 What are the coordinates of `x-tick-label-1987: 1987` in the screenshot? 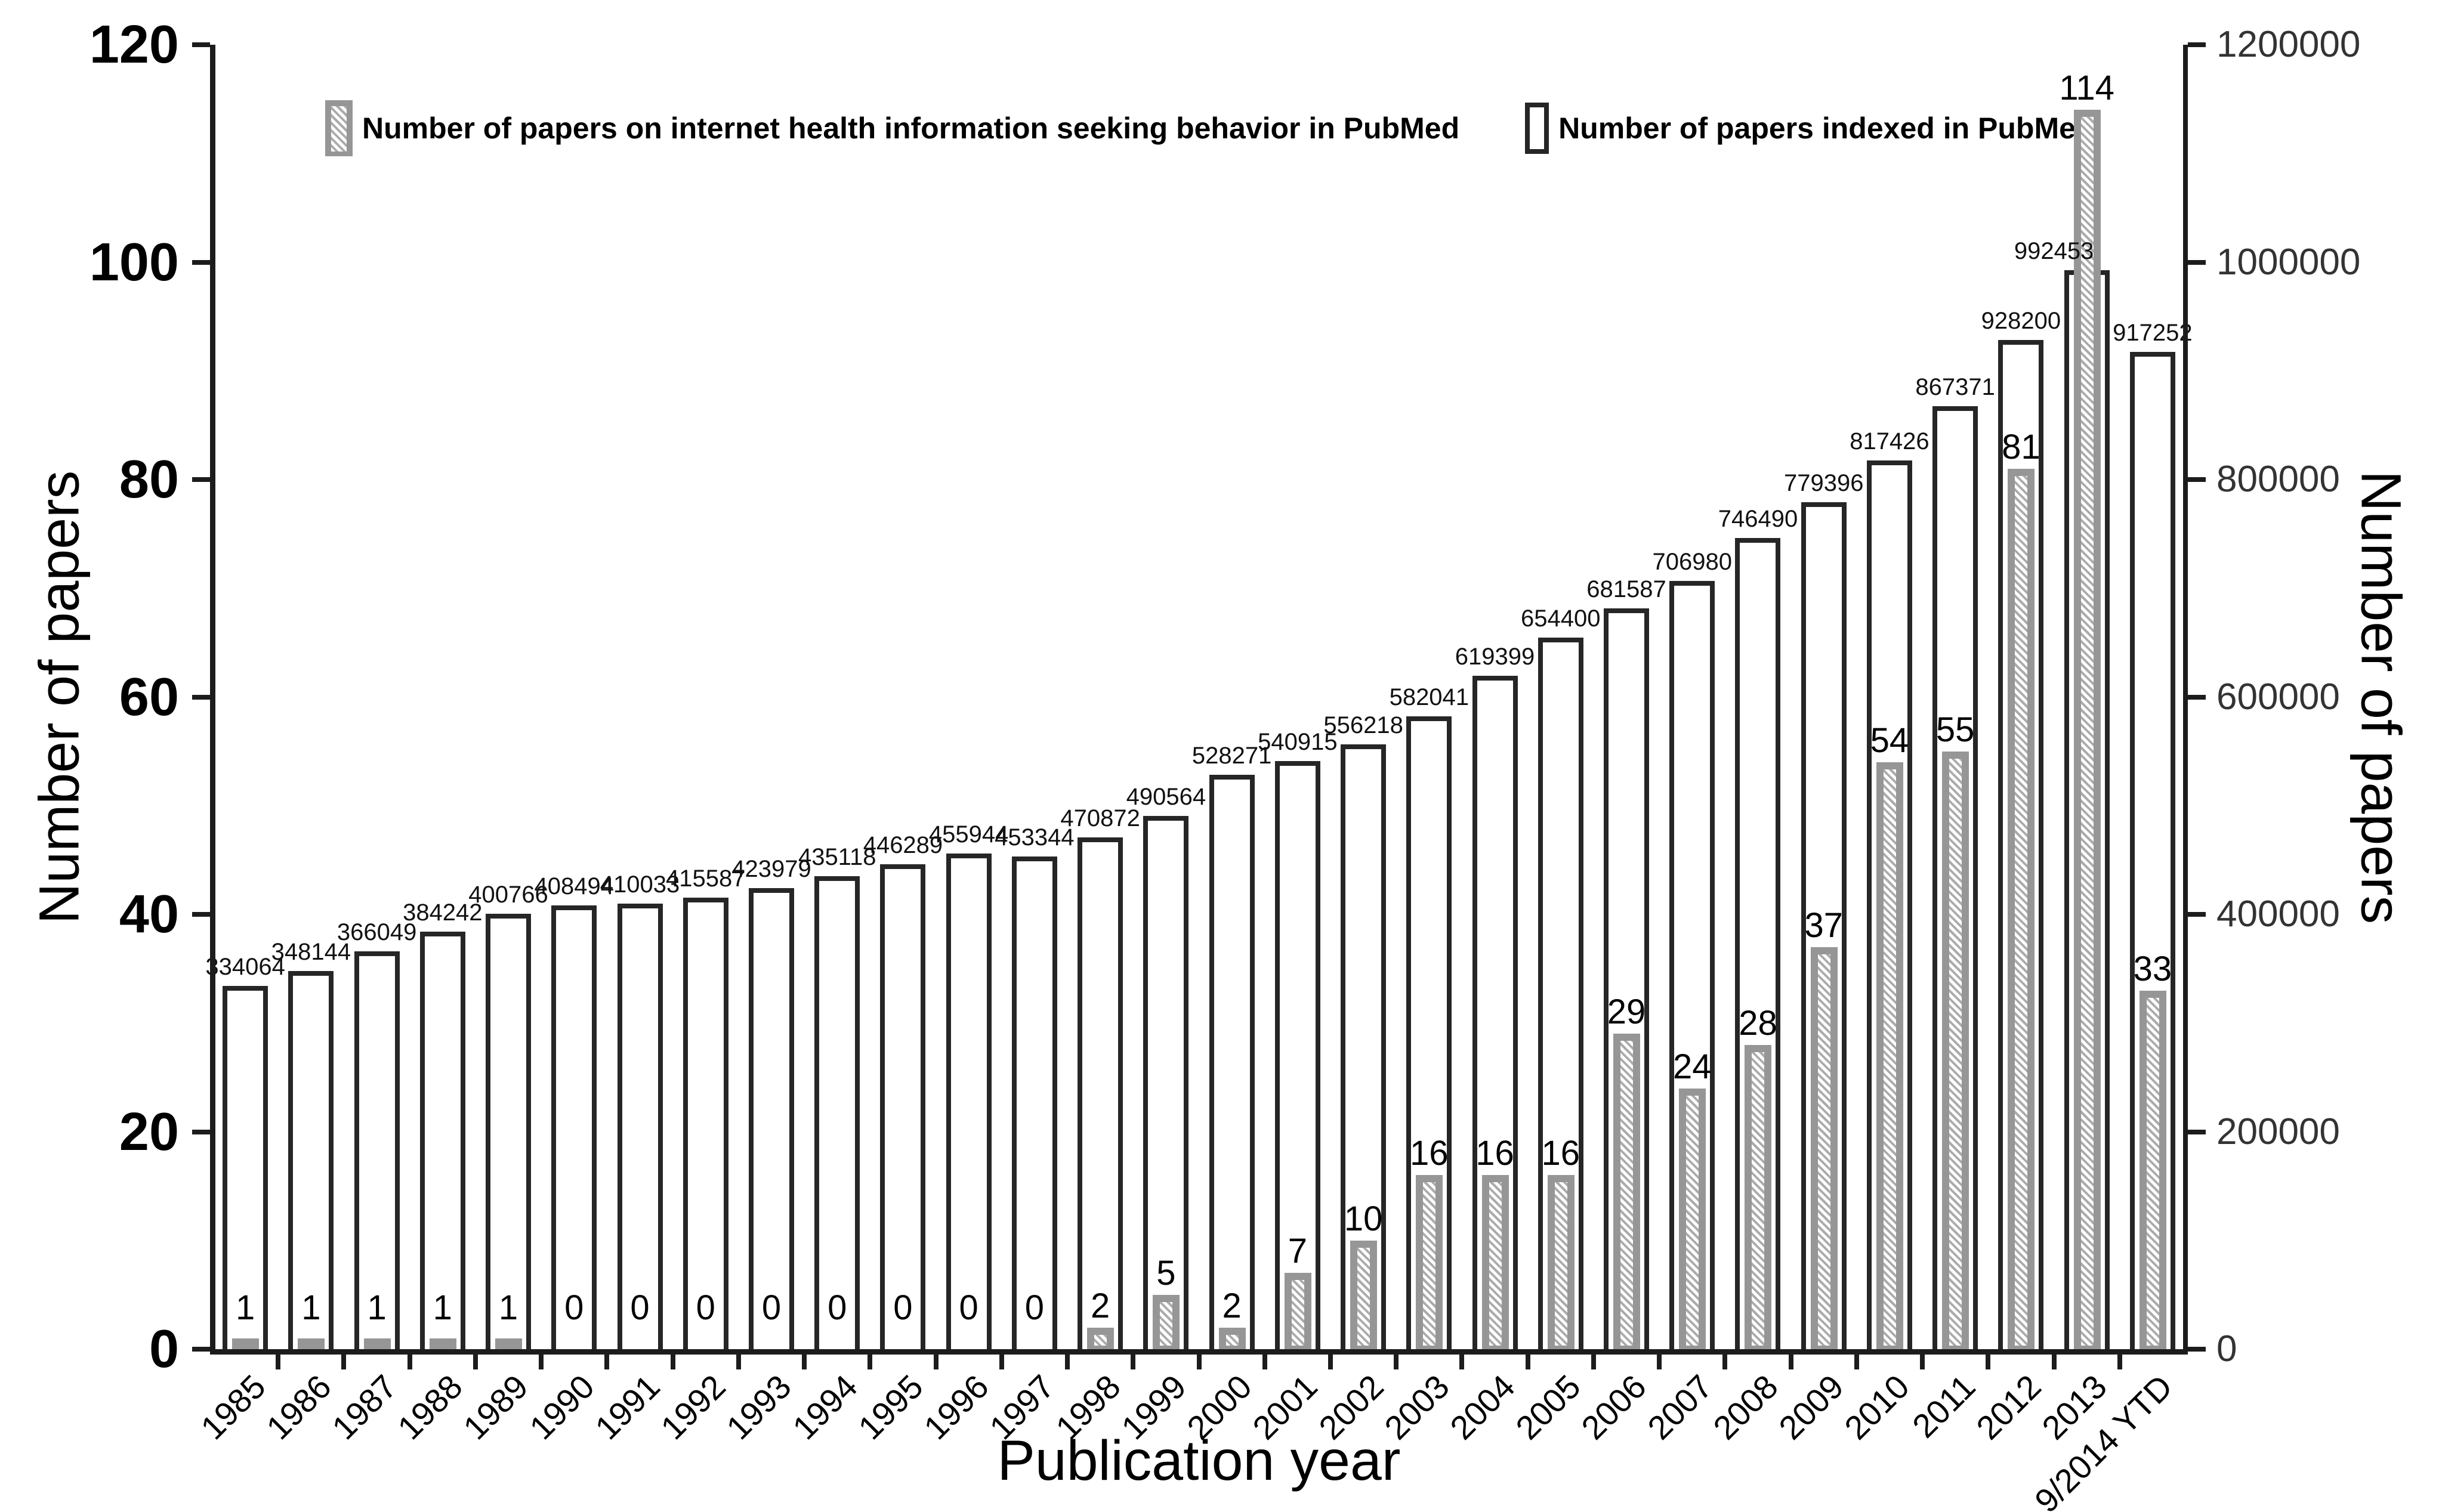 It's located at (364, 1407).